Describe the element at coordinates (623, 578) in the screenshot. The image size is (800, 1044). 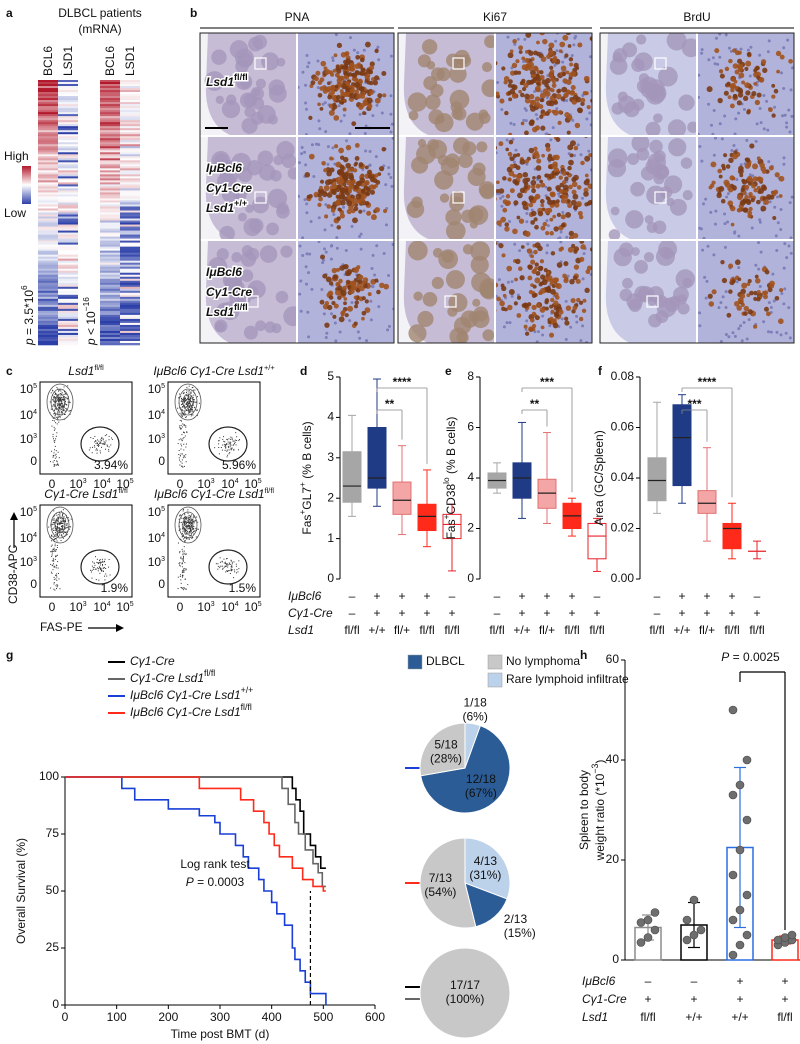
I see `y-tick-label: 0.00` at that location.